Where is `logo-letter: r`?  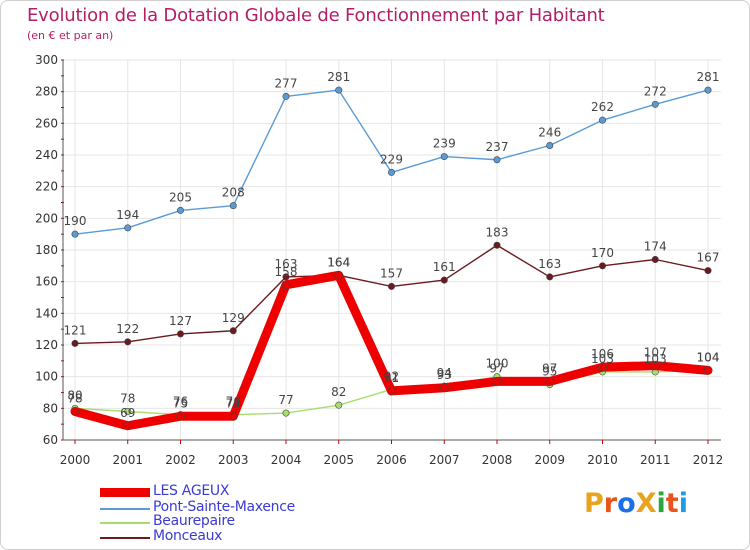
logo-letter: r is located at coordinates (610, 503).